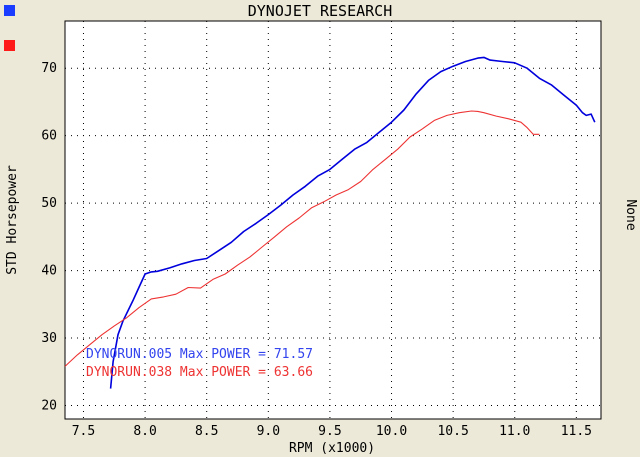  Describe the element at coordinates (391, 431) in the screenshot. I see `x-tick-label: 10.0` at that location.